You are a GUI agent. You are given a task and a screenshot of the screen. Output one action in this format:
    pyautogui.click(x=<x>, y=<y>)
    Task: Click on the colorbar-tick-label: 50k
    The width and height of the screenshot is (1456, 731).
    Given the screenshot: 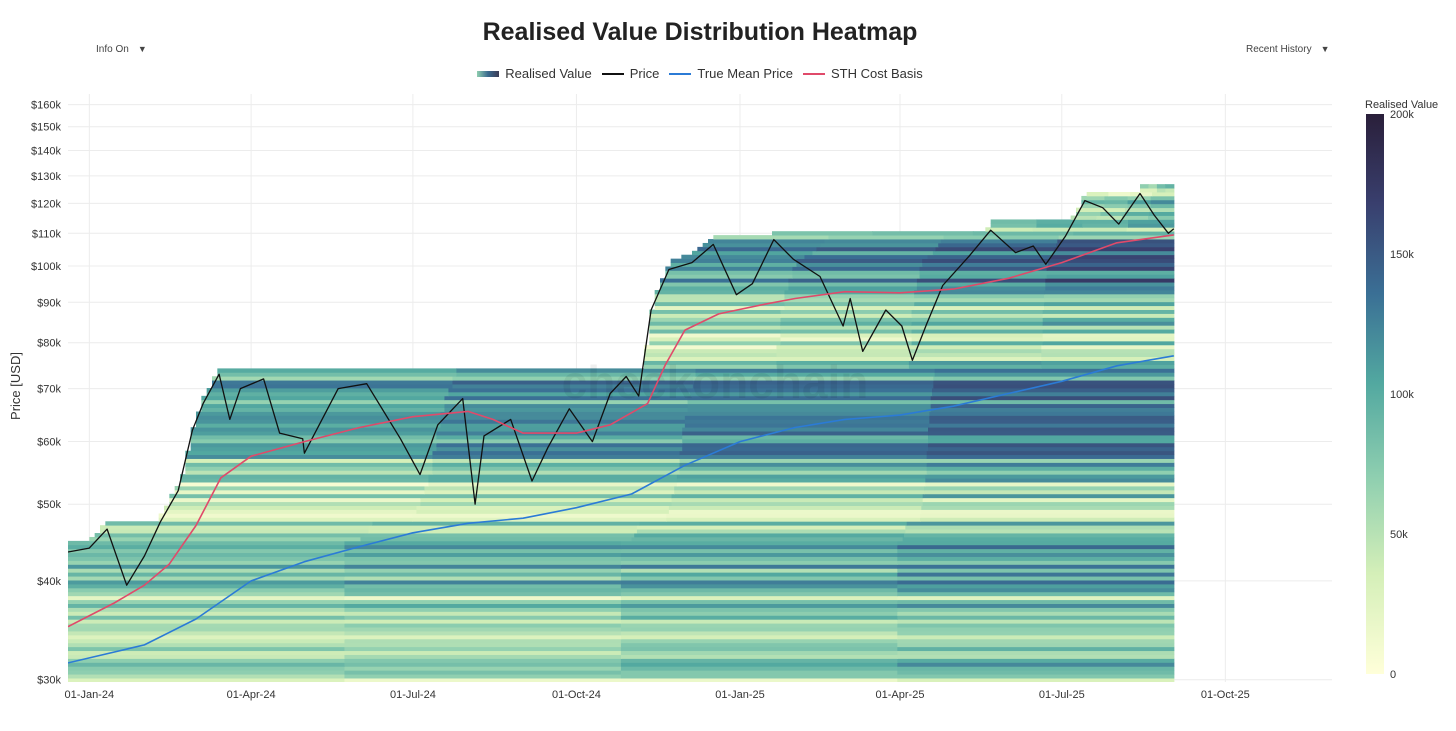 What is the action you would take?
    pyautogui.click(x=1399, y=535)
    